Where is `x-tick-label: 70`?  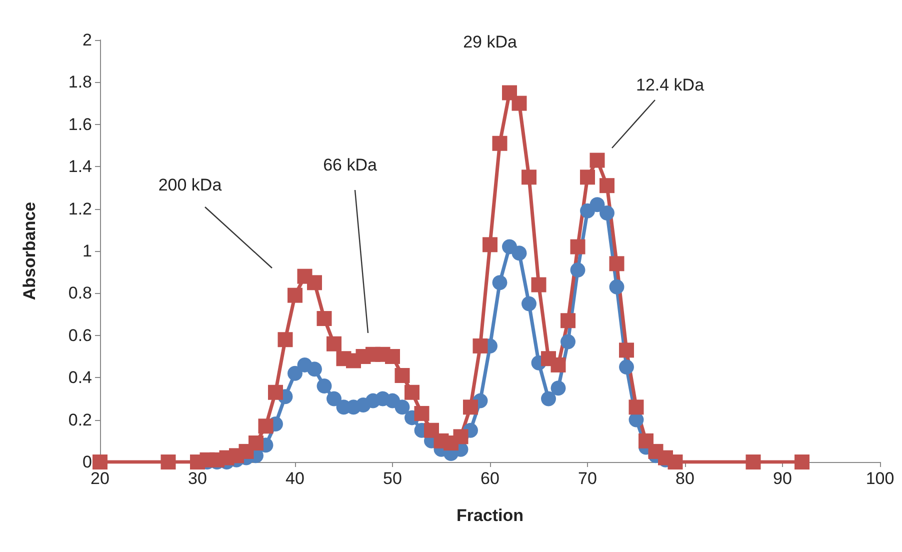 x-tick-label: 70 is located at coordinates (587, 478).